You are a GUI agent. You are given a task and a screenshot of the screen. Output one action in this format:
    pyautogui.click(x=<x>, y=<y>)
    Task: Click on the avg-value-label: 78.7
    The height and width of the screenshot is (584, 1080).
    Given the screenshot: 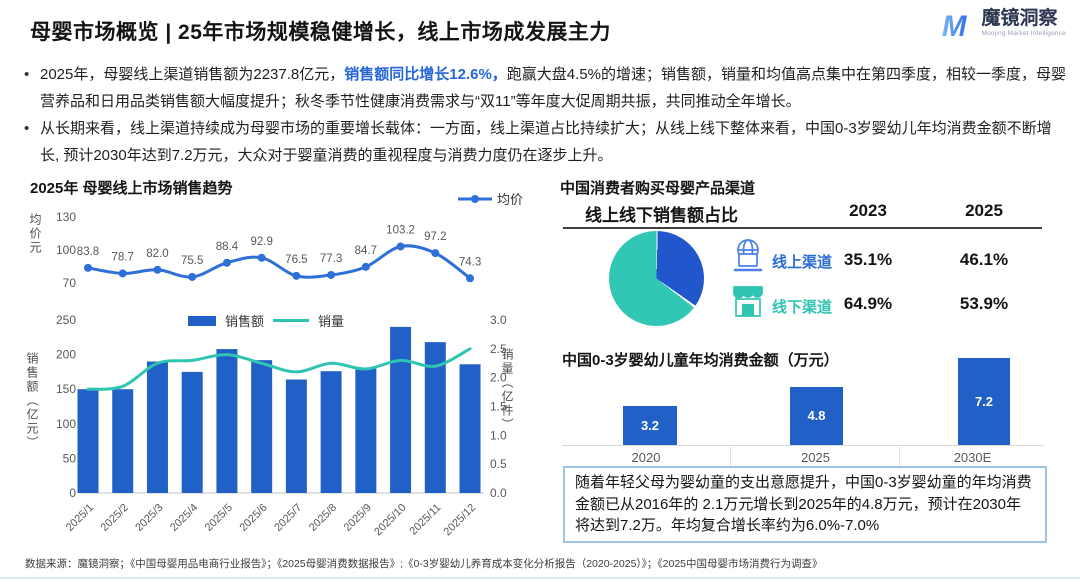 What is the action you would take?
    pyautogui.click(x=123, y=257)
    